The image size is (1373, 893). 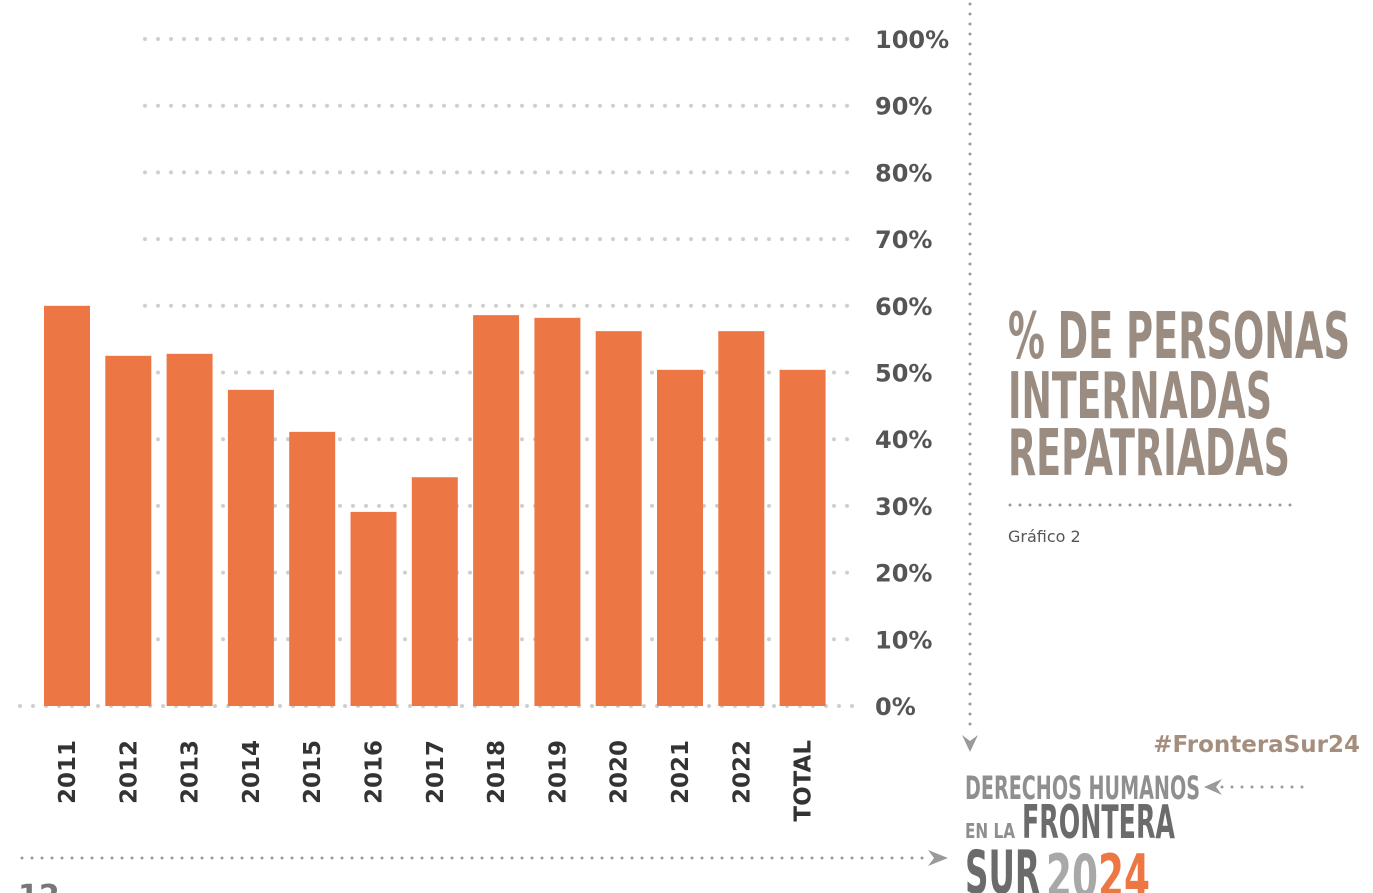 What do you see at coordinates (681, 772) in the screenshot?
I see `x-tick-label: 2021` at bounding box center [681, 772].